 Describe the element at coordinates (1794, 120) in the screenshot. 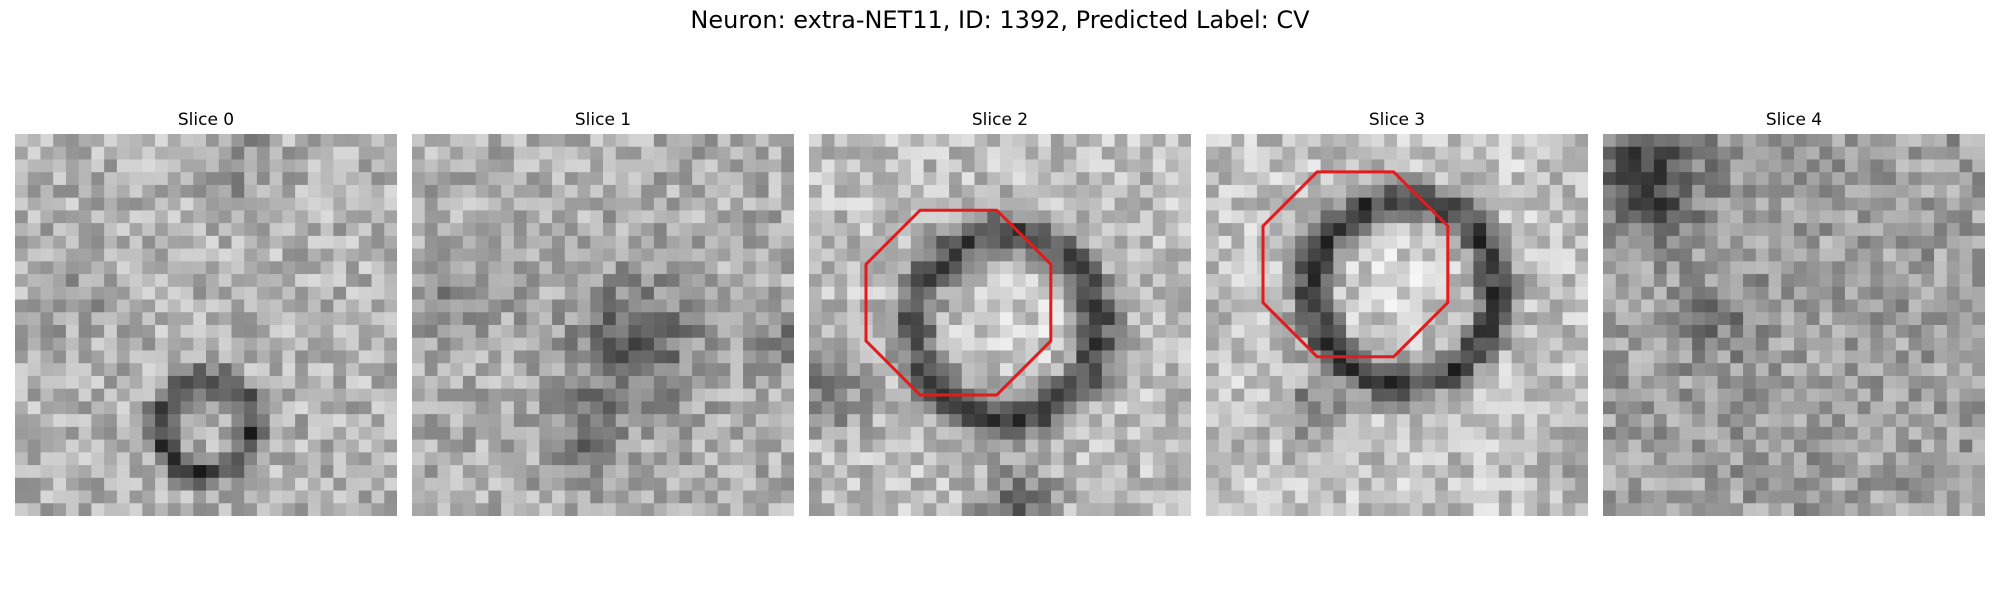

I see `slice-label: Slice 4` at that location.